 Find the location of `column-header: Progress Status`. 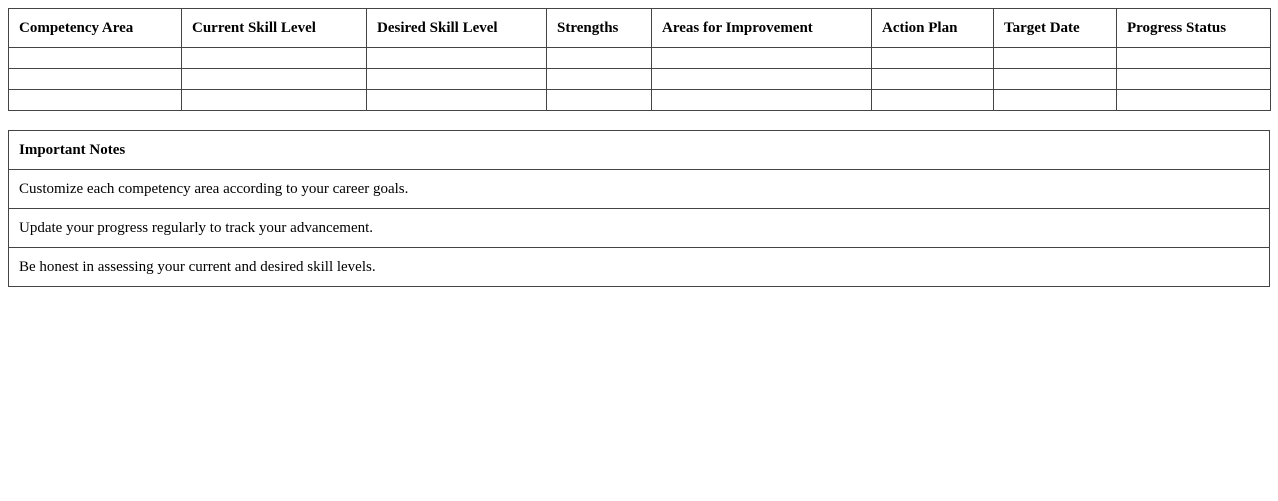

column-header: Progress Status is located at coordinates (1193, 28).